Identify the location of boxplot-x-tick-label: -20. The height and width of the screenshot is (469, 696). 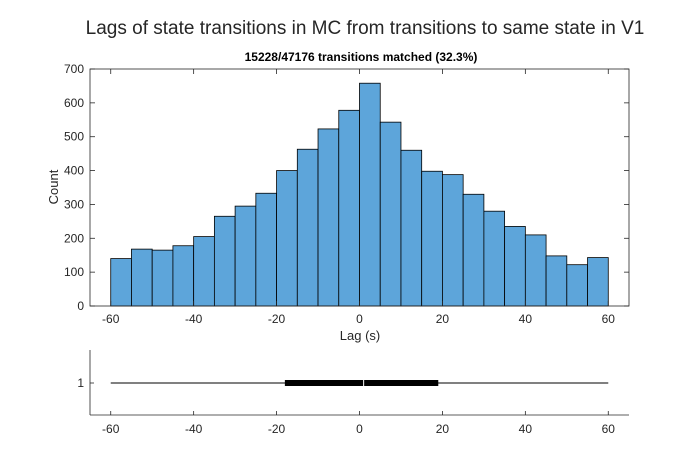
(277, 429).